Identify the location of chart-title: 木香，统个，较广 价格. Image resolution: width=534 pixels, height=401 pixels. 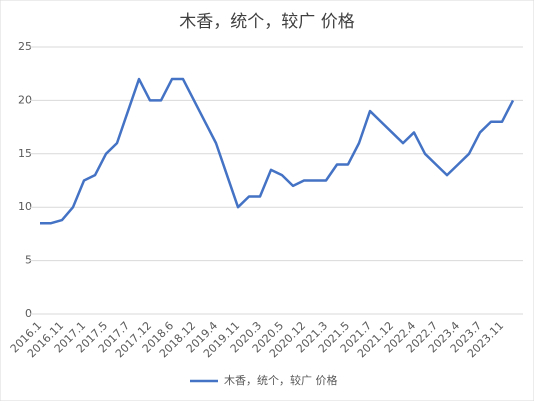
(266, 22).